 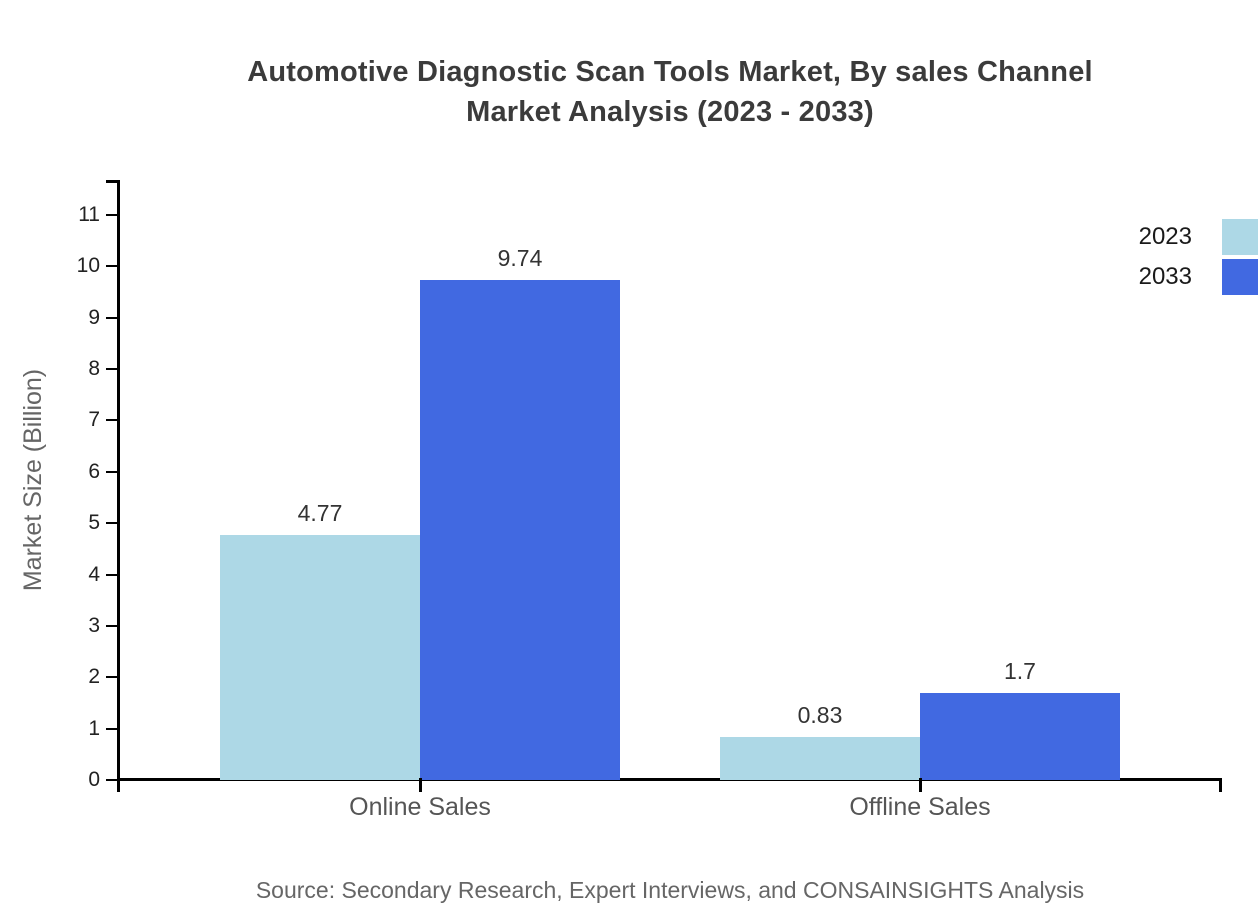 I want to click on bar-value-label: 4.77, so click(x=320, y=513).